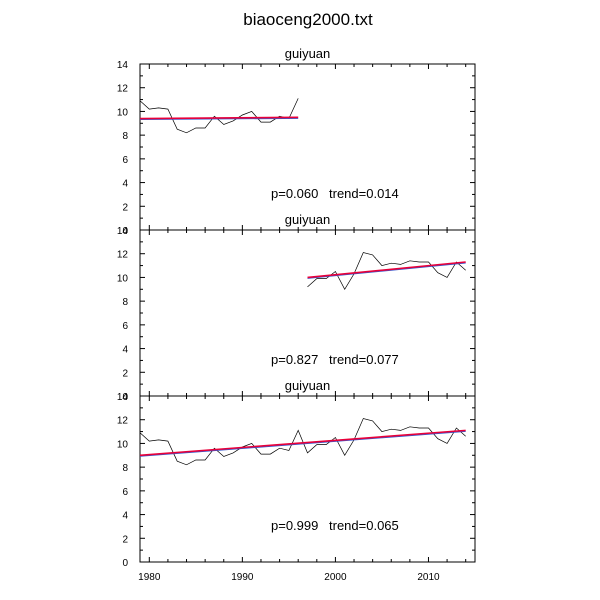  I want to click on x-tick-label: 1990, so click(242, 577).